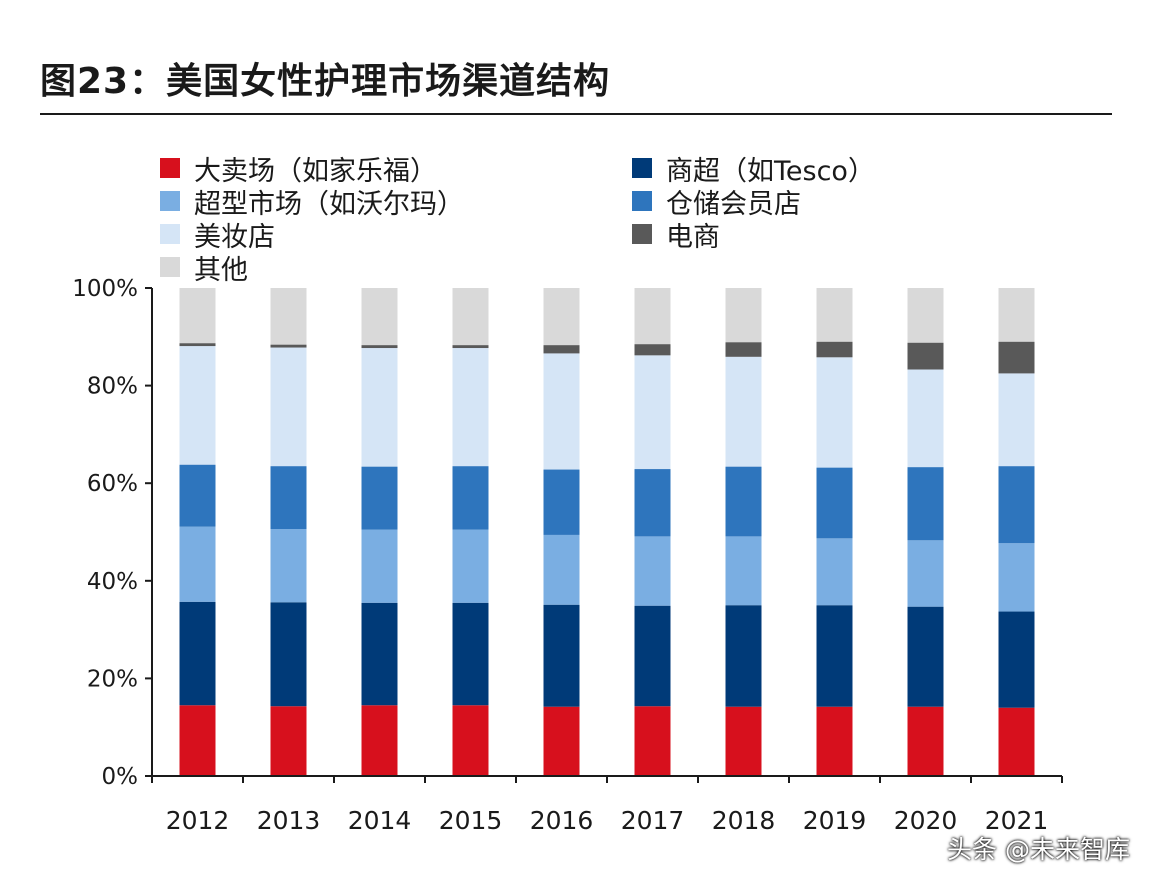 The height and width of the screenshot is (888, 1154). Describe the element at coordinates (315, 171) in the screenshot. I see `legend-label: 大卖场（如家乐福）` at that location.